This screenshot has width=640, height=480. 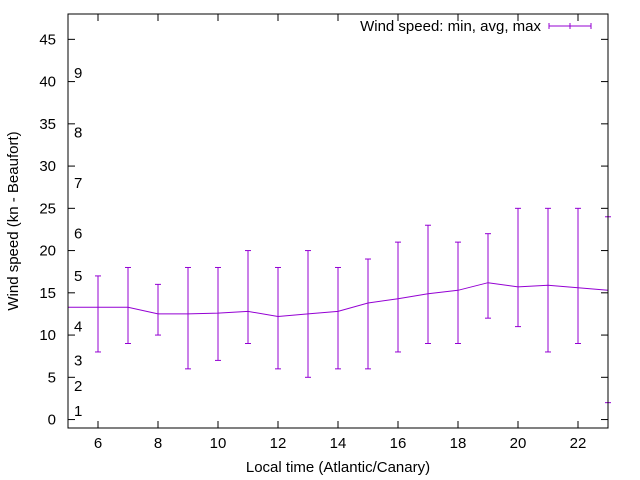 I want to click on y-tick-label: 10, so click(x=47, y=335).